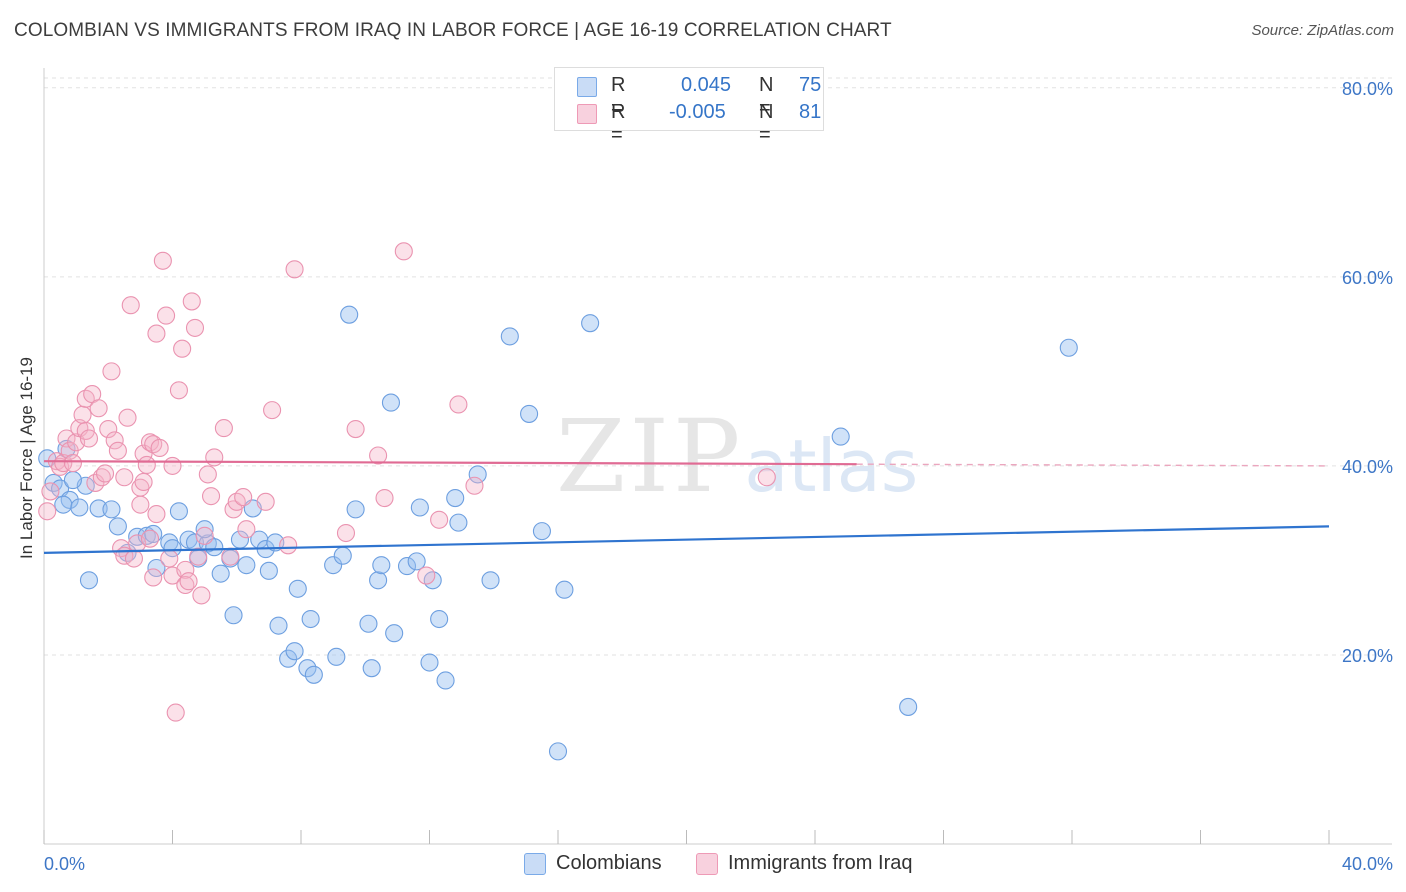  What do you see at coordinates (64, 864) in the screenshot?
I see `x-tick-label: 0.0%` at bounding box center [64, 864].